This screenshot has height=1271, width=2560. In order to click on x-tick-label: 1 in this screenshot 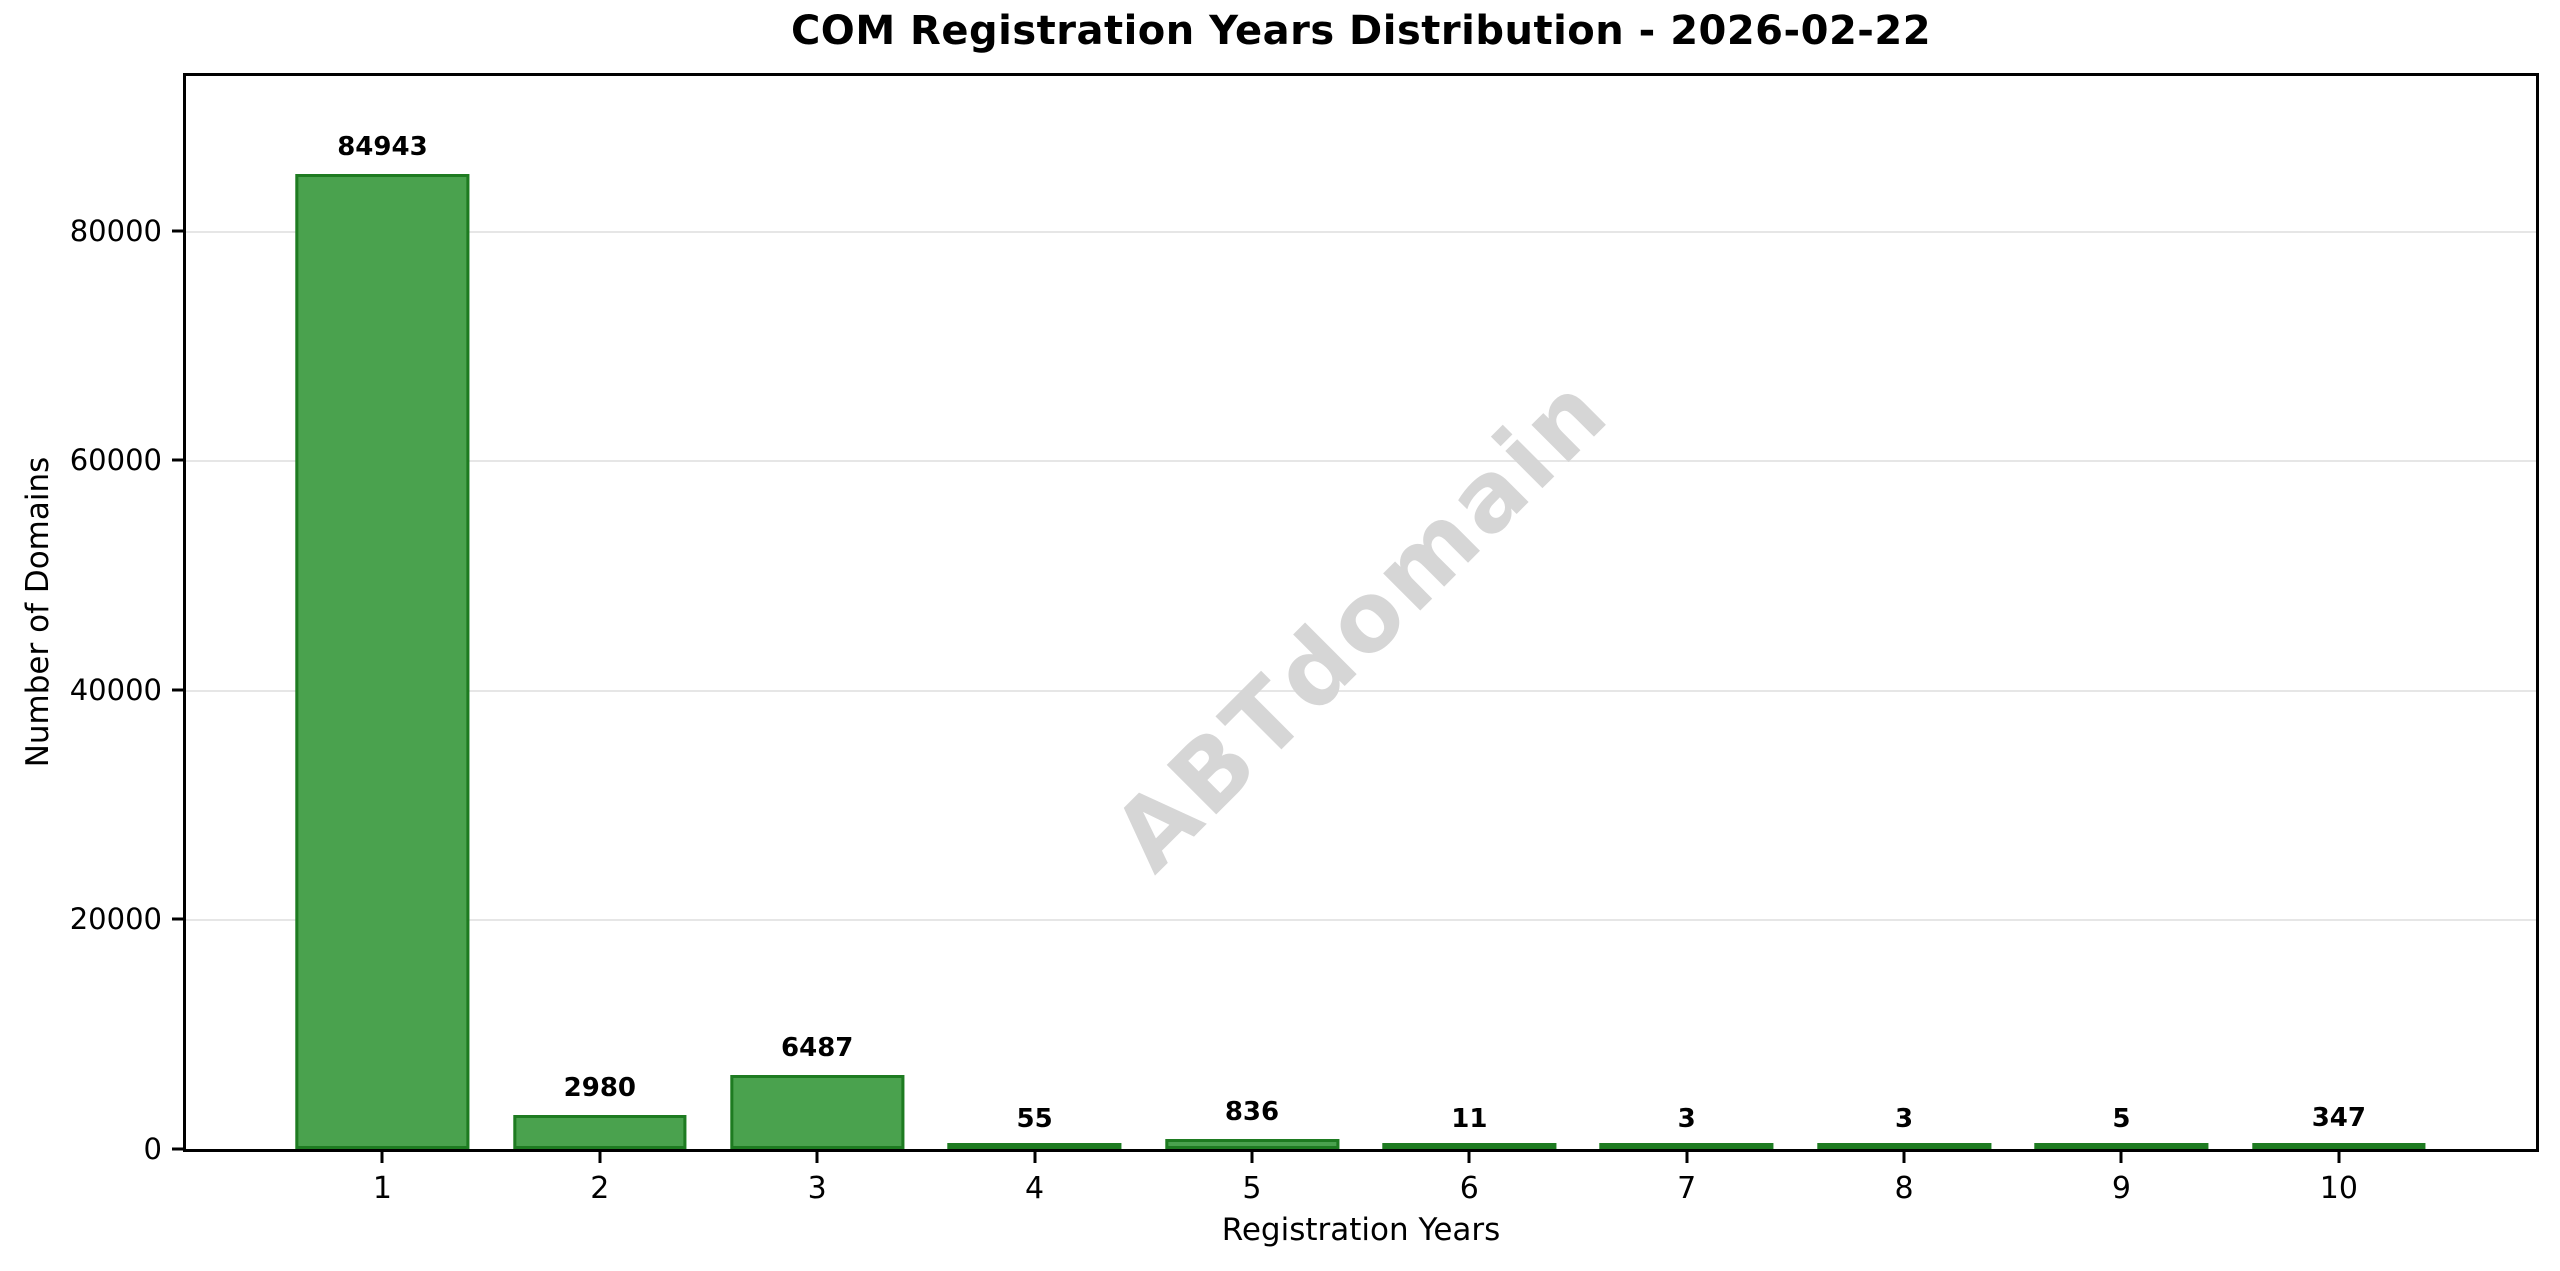, I will do `click(382, 1188)`.